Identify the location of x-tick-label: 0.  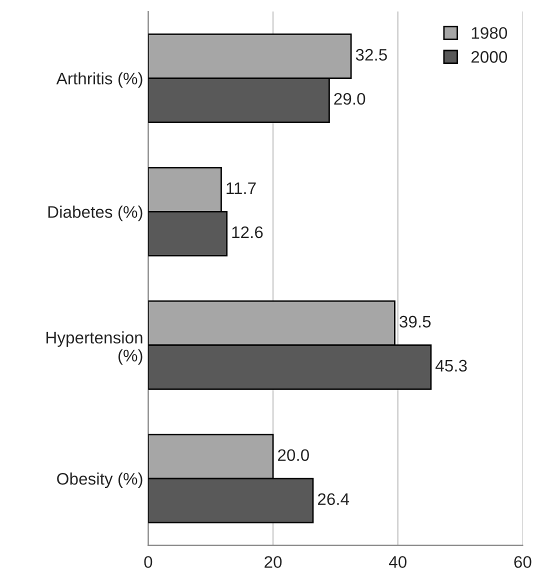
(148, 562).